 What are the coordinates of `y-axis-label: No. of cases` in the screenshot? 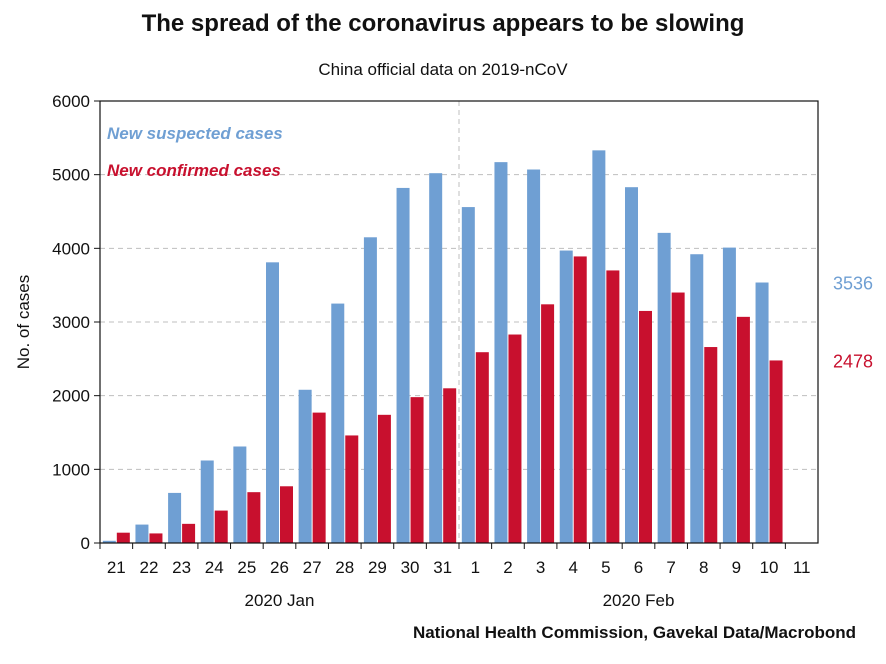 It's located at (23, 322).